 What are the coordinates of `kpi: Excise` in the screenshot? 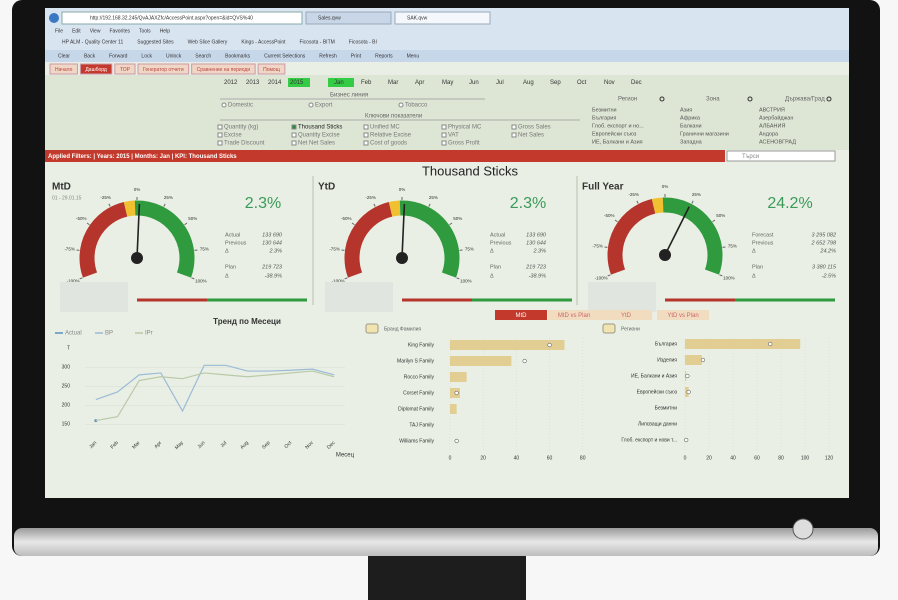 It's located at (233, 136).